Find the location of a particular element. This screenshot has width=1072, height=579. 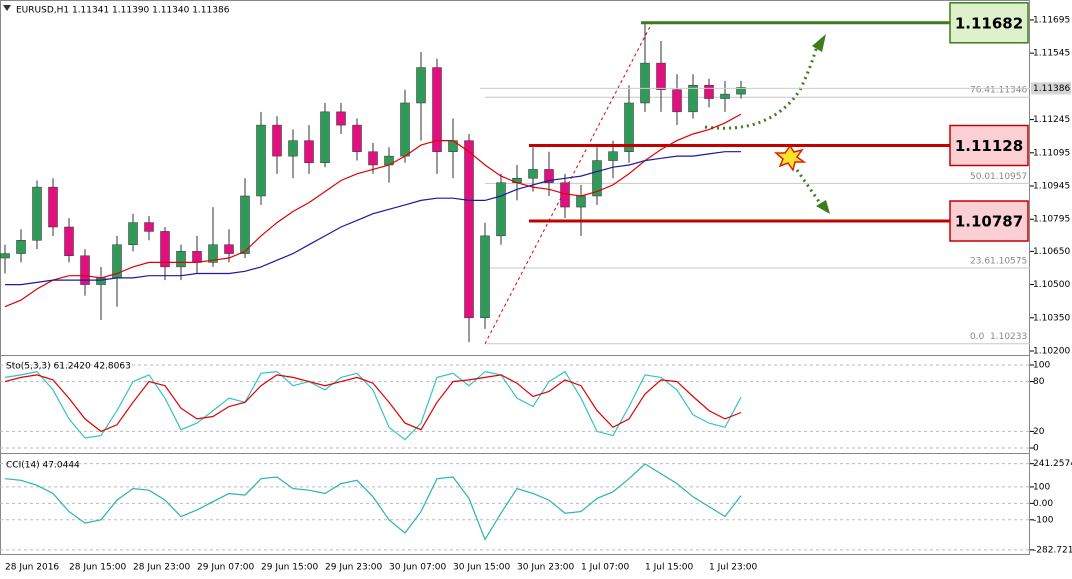

fib-ratio: 76.4 is located at coordinates (980, 91).